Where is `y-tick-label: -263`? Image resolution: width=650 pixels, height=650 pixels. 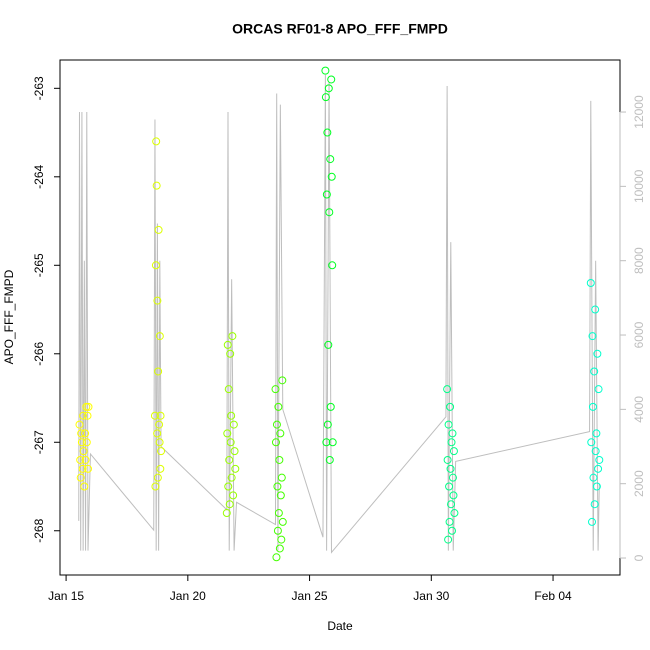
y-tick-label: -263 is located at coordinates (39, 88).